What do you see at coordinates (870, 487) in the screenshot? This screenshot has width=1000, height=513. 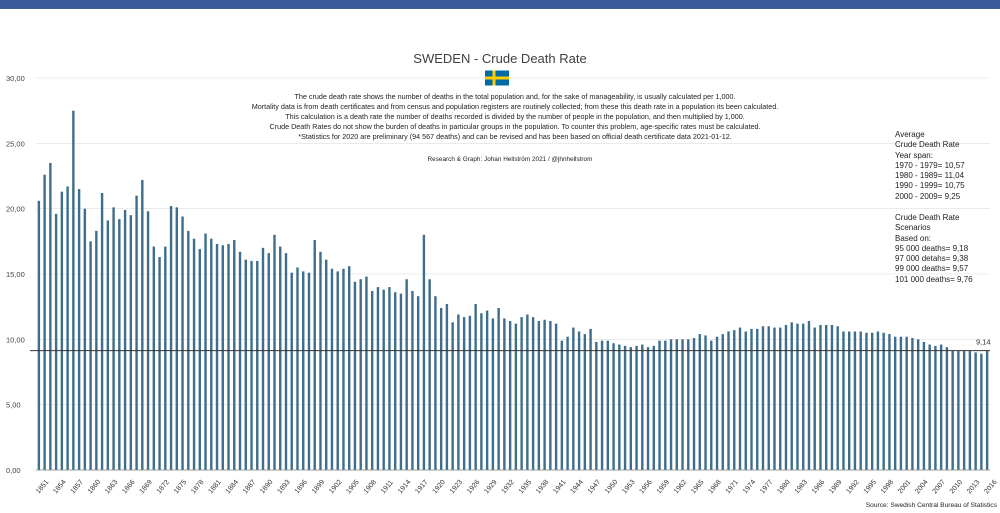 I see `x-tick-label: 1995` at bounding box center [870, 487].